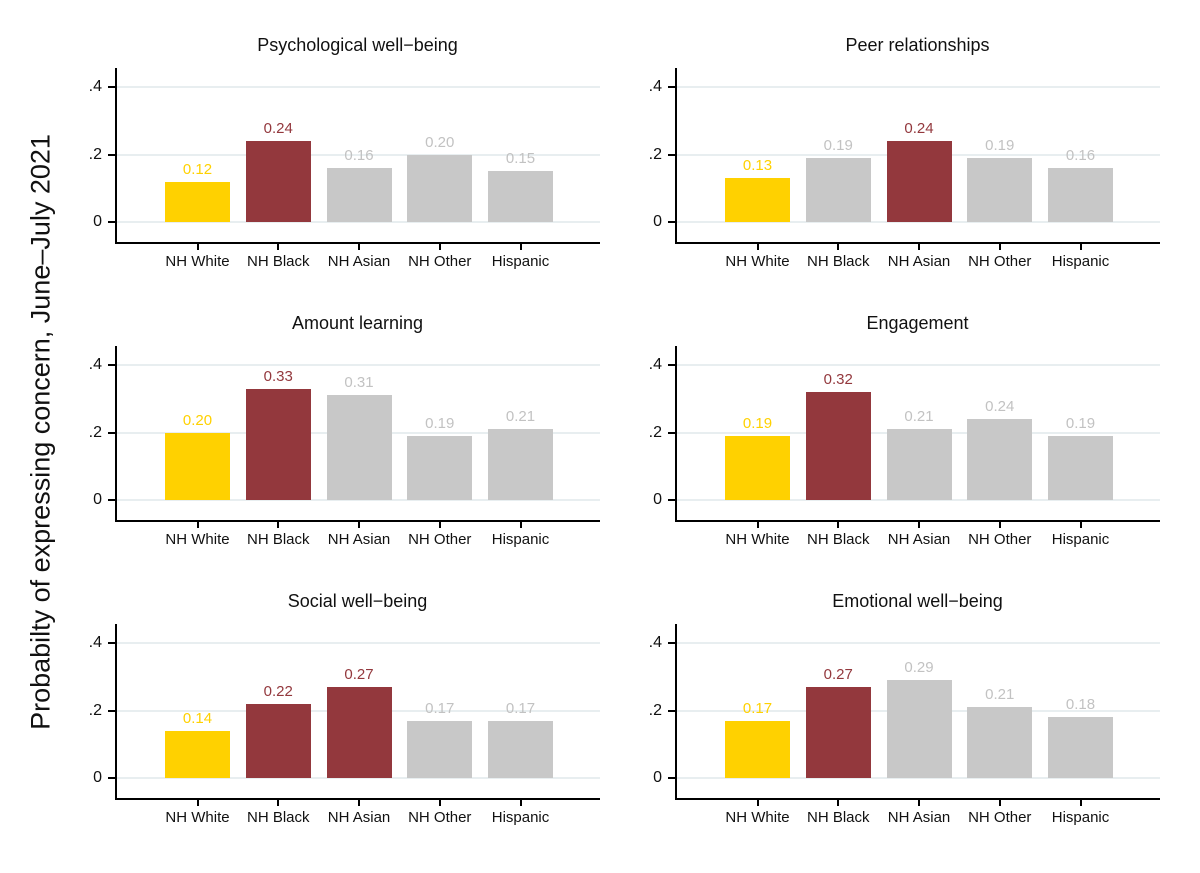 This screenshot has height=873, width=1200. I want to click on bar-value-label: 0.32, so click(838, 379).